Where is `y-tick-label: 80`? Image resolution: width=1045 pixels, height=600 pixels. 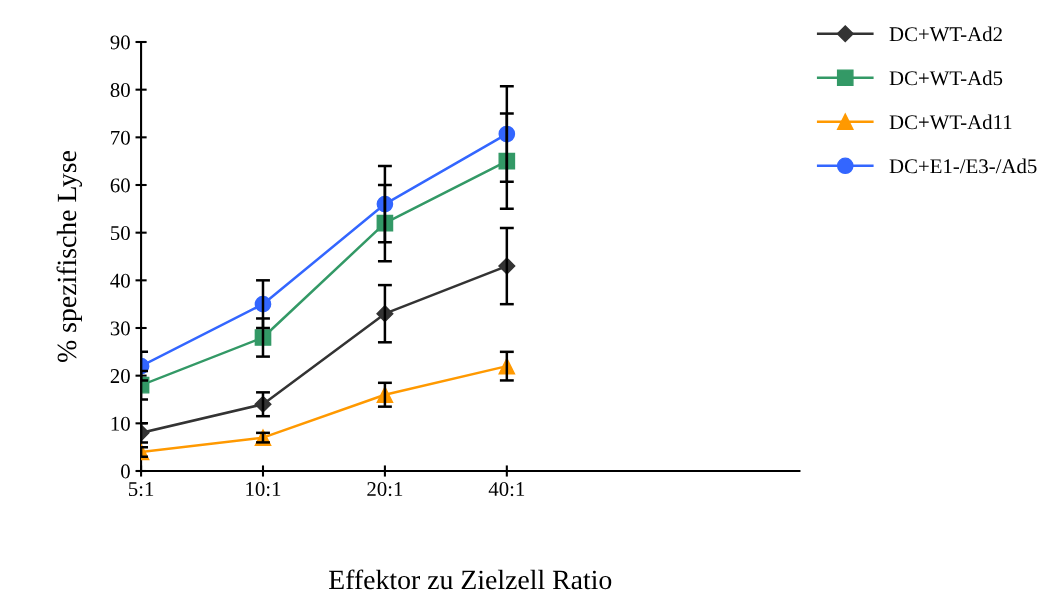
y-tick-label: 80 is located at coordinates (120, 90).